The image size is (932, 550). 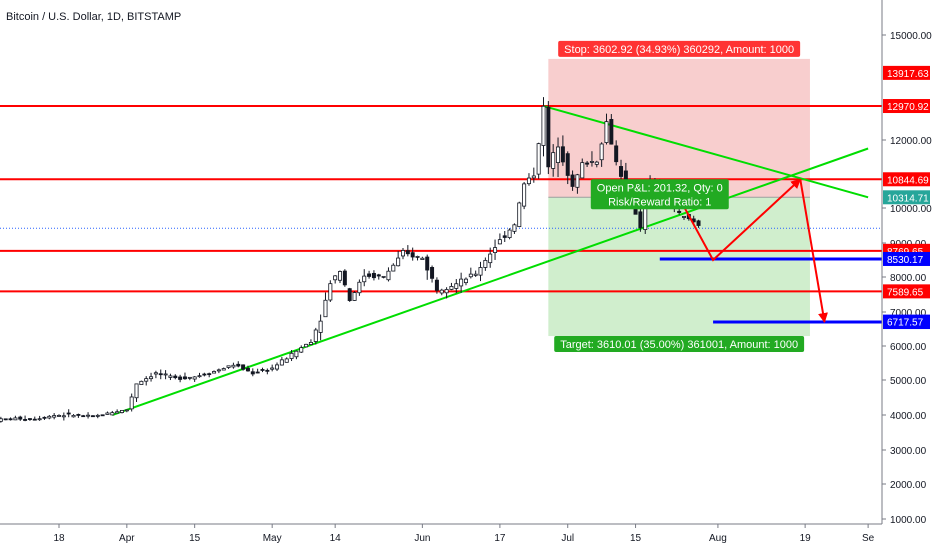 What do you see at coordinates (740, 220) in the screenshot?
I see `projection-arrow` at bounding box center [740, 220].